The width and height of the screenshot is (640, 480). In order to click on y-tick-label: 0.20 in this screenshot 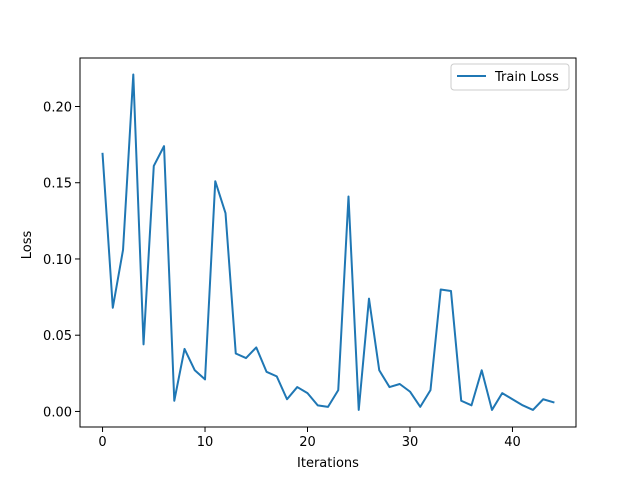, I will do `click(57, 107)`.